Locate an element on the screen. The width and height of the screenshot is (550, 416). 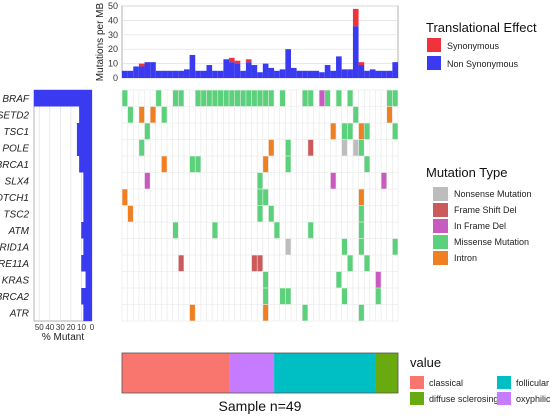
gene-label: ARID1A is located at coordinates (14, 247).